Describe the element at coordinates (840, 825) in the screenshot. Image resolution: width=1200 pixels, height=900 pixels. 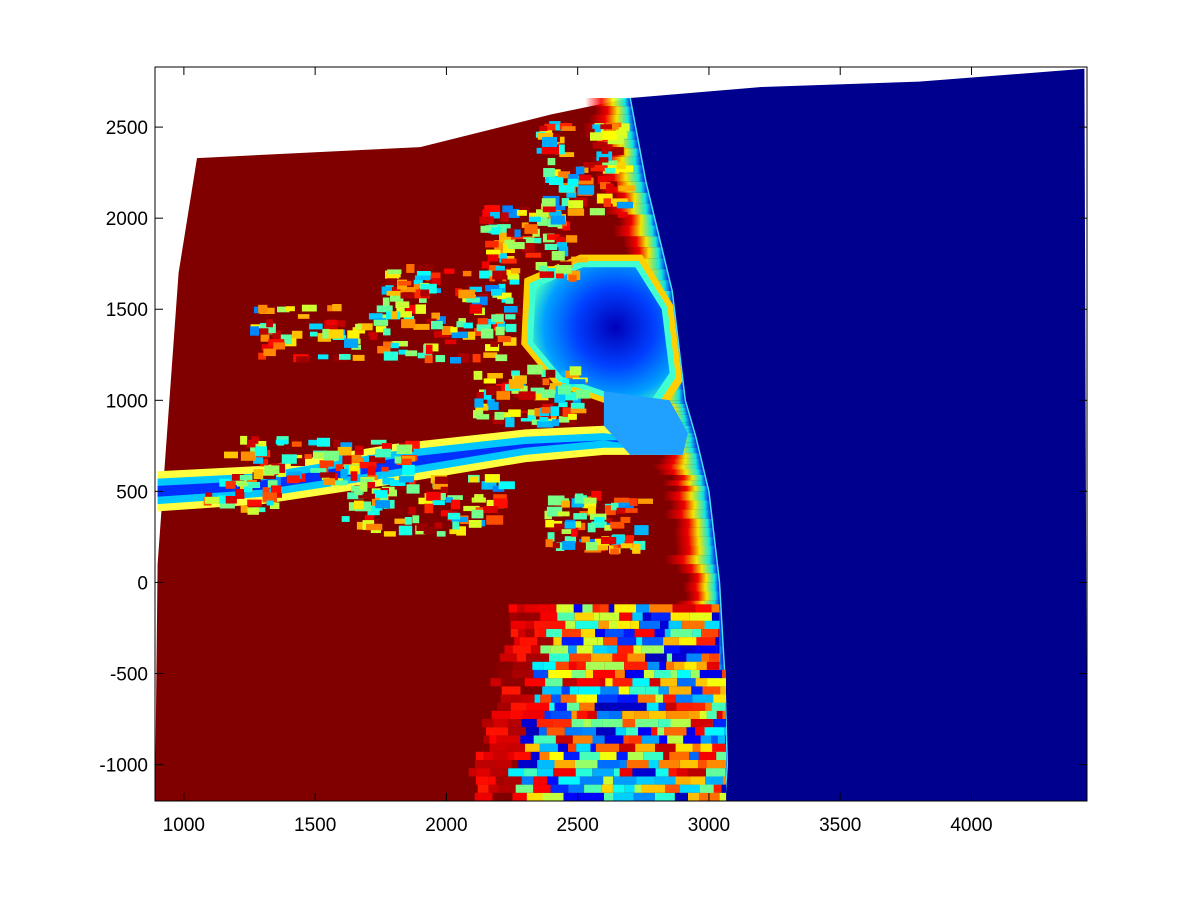
I see `x-tick-label: 3500` at that location.